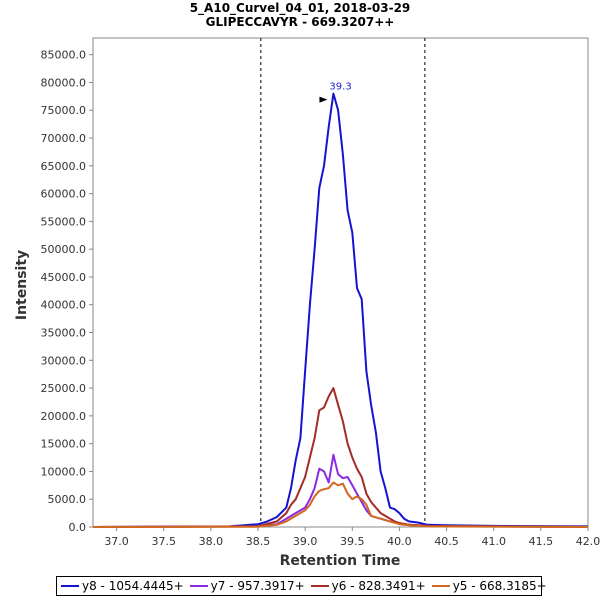 The image size is (600, 600). Describe the element at coordinates (133, 586) in the screenshot. I see `legend-label: y8 - 1054.4445+` at that location.